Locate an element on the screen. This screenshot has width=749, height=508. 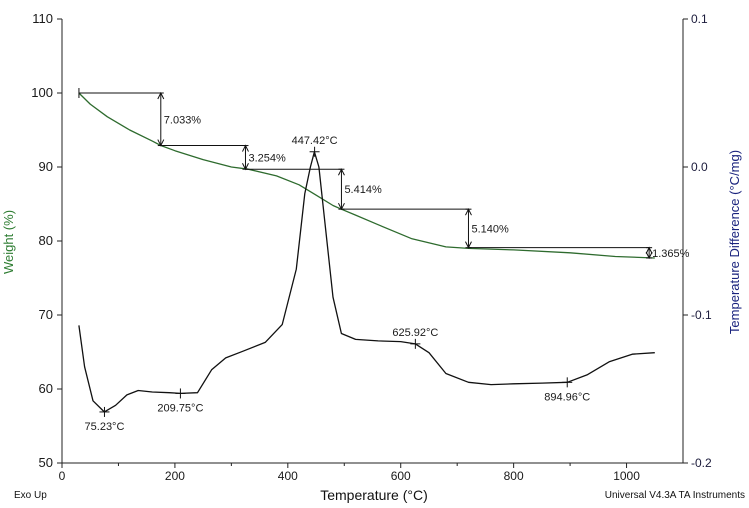
peak-label: 209.75°C is located at coordinates (180, 408).